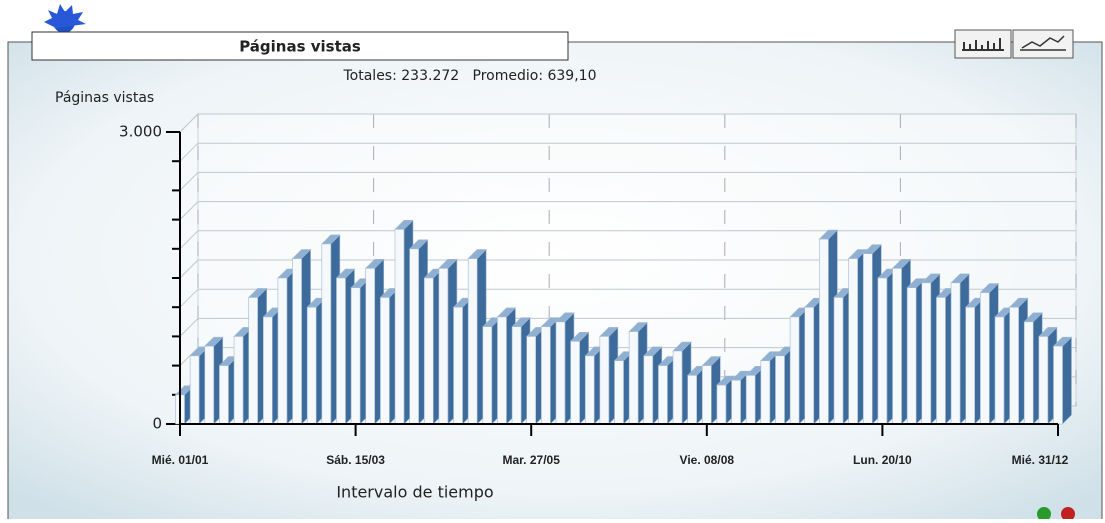  I want to click on x-tick-label: Mar. 27/05, so click(532, 460).